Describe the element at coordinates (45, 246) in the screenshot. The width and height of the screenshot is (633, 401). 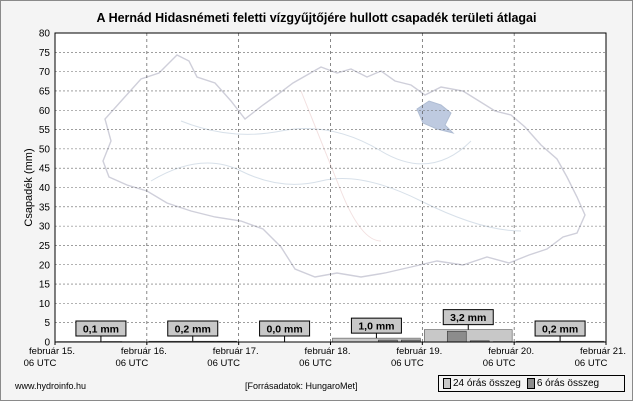
I see `y-tick-label: 25` at that location.